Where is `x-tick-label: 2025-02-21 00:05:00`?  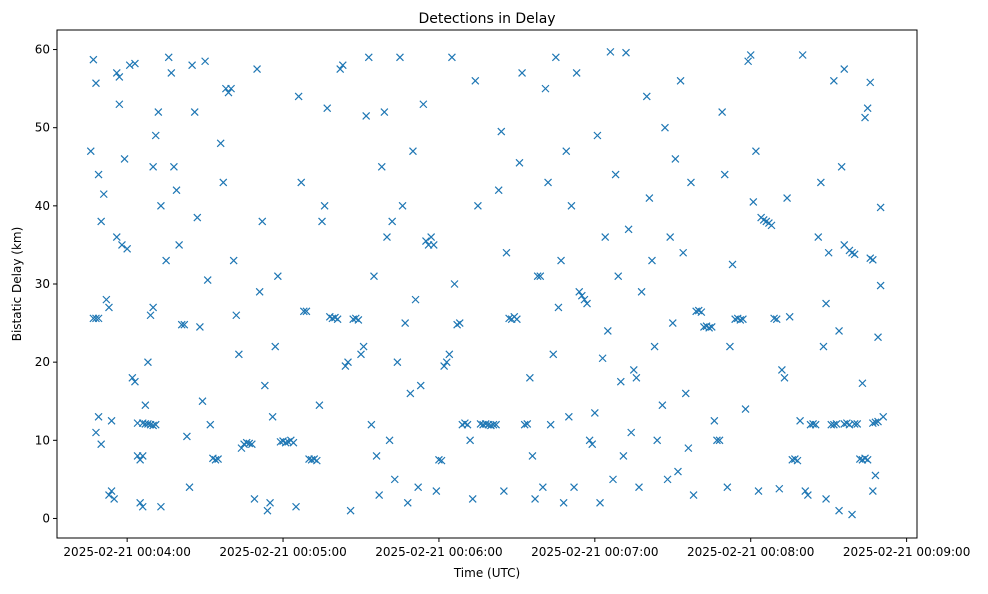 x-tick-label: 2025-02-21 00:05:00 is located at coordinates (282, 552).